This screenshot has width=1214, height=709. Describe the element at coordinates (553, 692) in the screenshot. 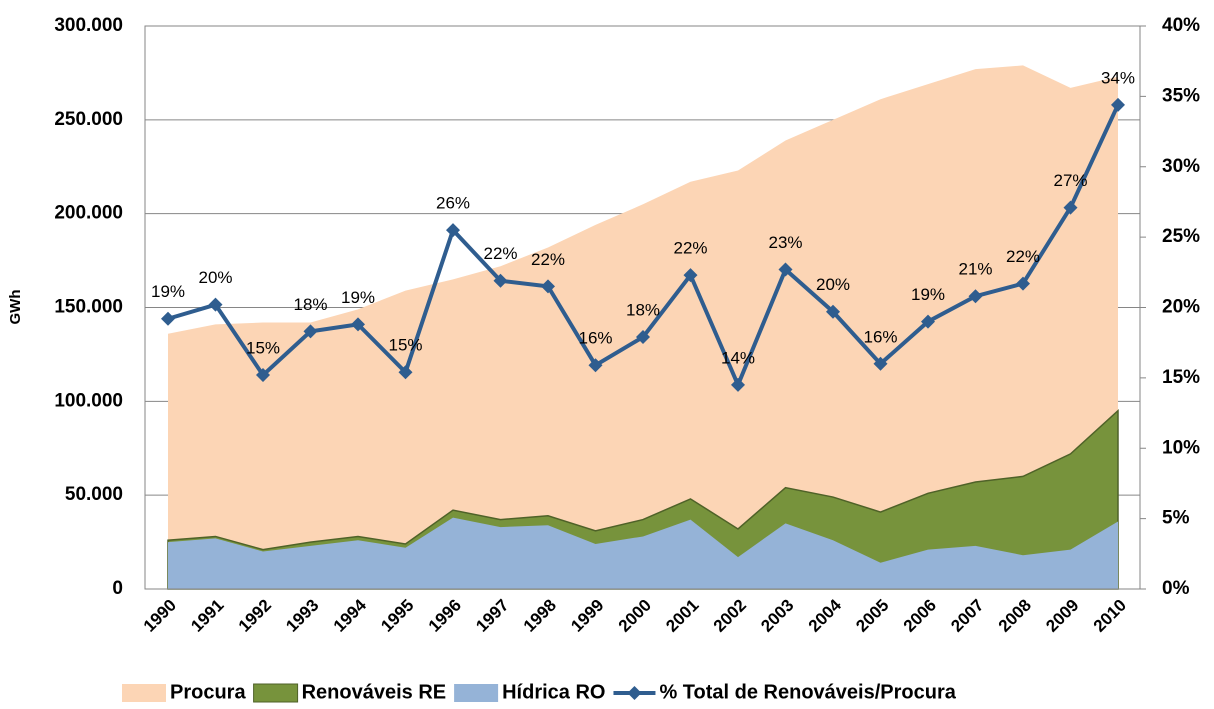

I see `legend-label: Hídrica RO` at that location.